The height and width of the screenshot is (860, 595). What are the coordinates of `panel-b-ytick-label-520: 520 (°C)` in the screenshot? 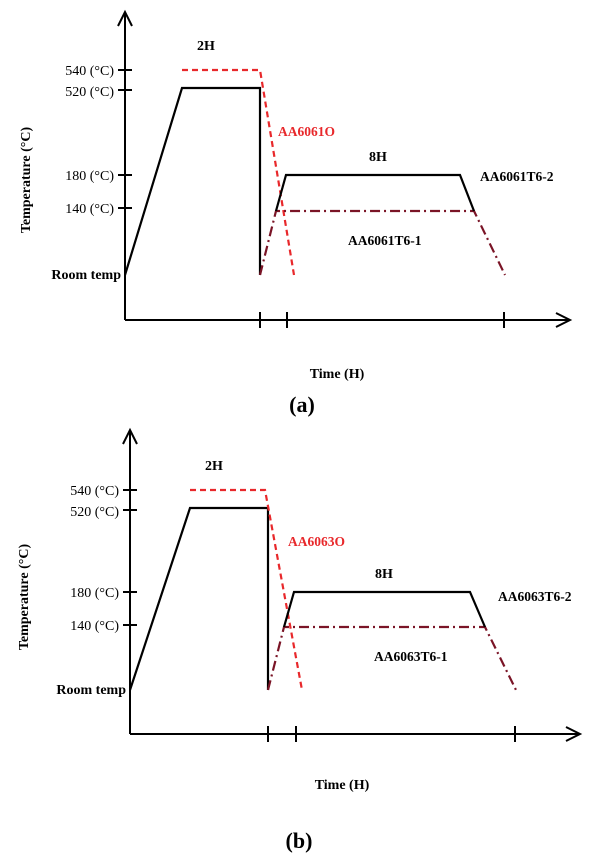 It's located at (94, 512).